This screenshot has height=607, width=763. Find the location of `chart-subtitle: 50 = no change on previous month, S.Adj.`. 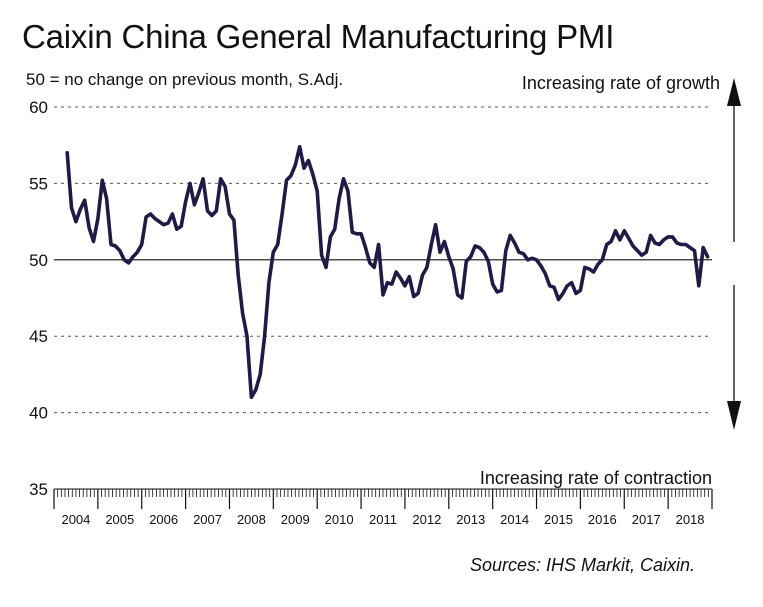

chart-subtitle: 50 = no change on previous month, S.Adj. is located at coordinates (185, 79).